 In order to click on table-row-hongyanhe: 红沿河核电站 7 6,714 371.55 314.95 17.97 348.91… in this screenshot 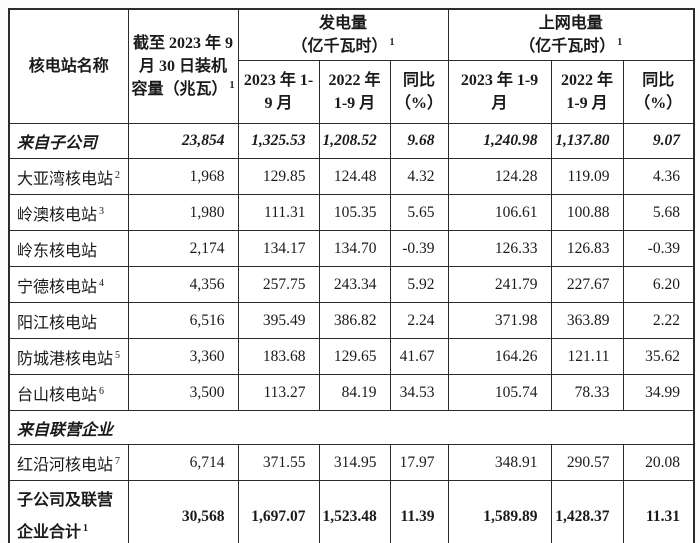, I will do `click(351, 463)`.